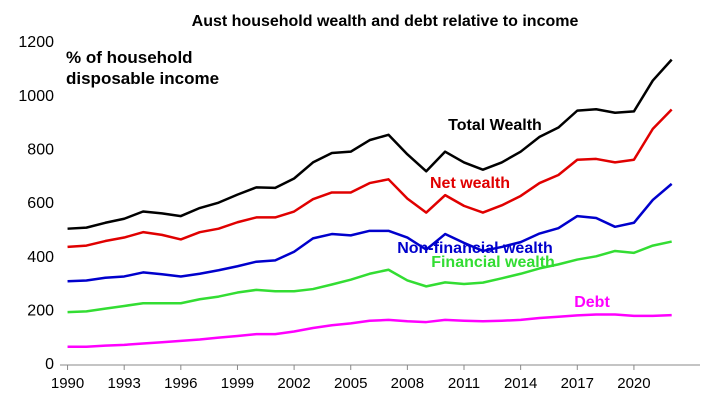 This screenshot has height=402, width=720. What do you see at coordinates (464, 383) in the screenshot?
I see `x-tick-label: 2011` at bounding box center [464, 383].